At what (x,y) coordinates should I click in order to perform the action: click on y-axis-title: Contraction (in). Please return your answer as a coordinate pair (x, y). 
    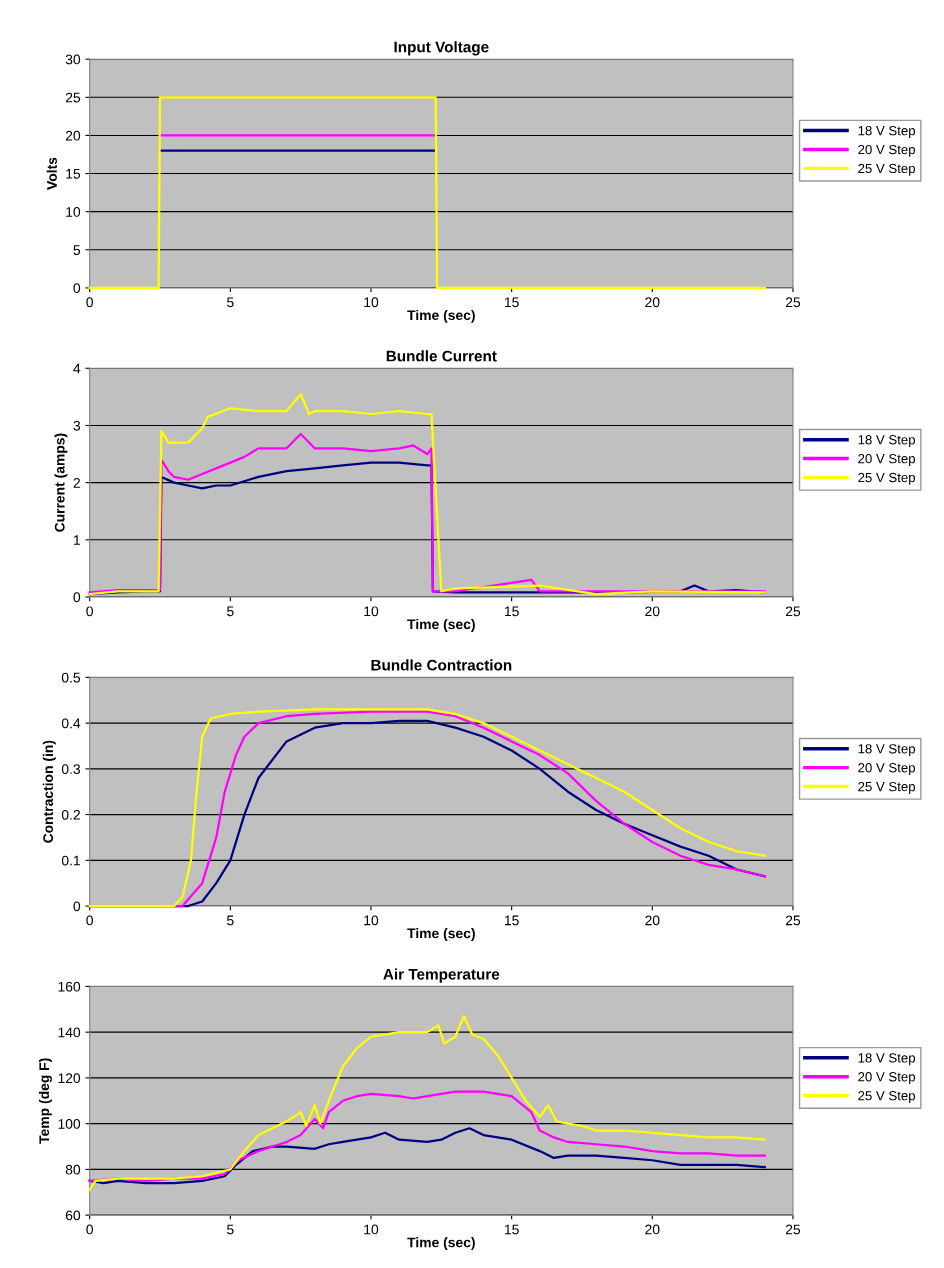
    Looking at the image, I should click on (49, 791).